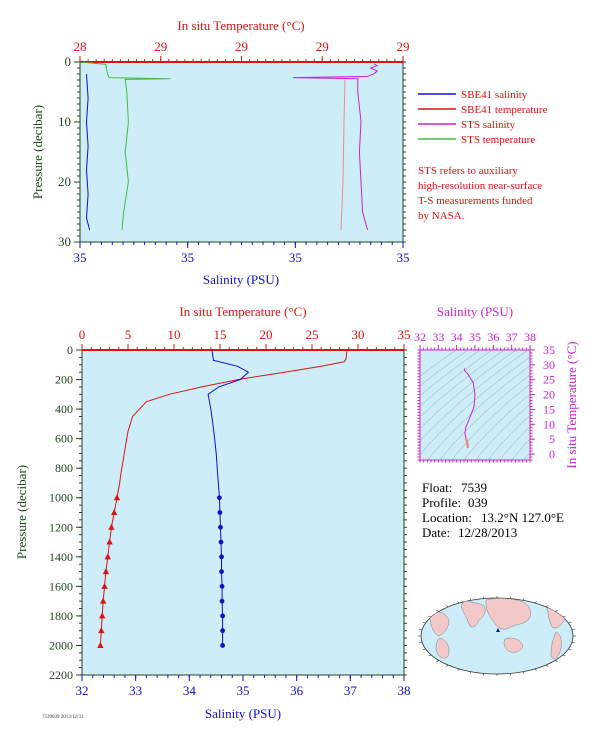 The height and width of the screenshot is (736, 601). I want to click on top-pressure-tick-label: 10, so click(64, 121).